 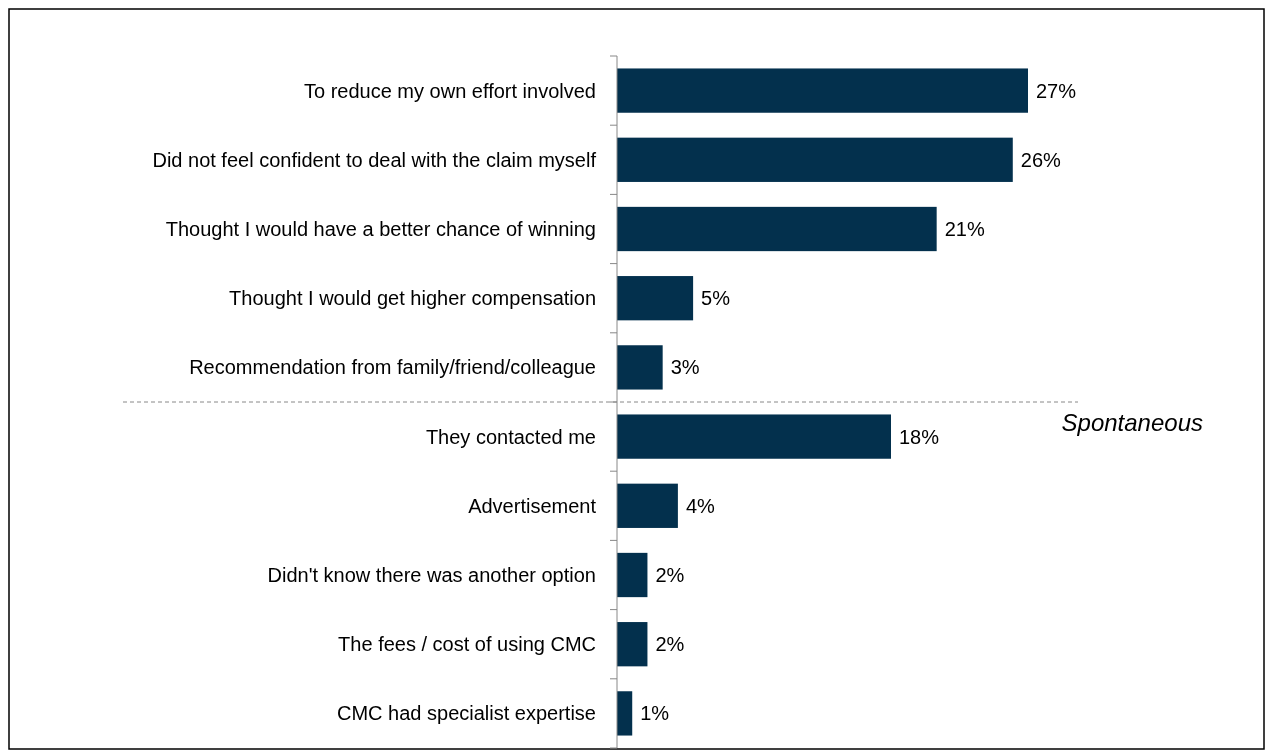 What do you see at coordinates (1132, 422) in the screenshot?
I see `text: Spontaneous` at bounding box center [1132, 422].